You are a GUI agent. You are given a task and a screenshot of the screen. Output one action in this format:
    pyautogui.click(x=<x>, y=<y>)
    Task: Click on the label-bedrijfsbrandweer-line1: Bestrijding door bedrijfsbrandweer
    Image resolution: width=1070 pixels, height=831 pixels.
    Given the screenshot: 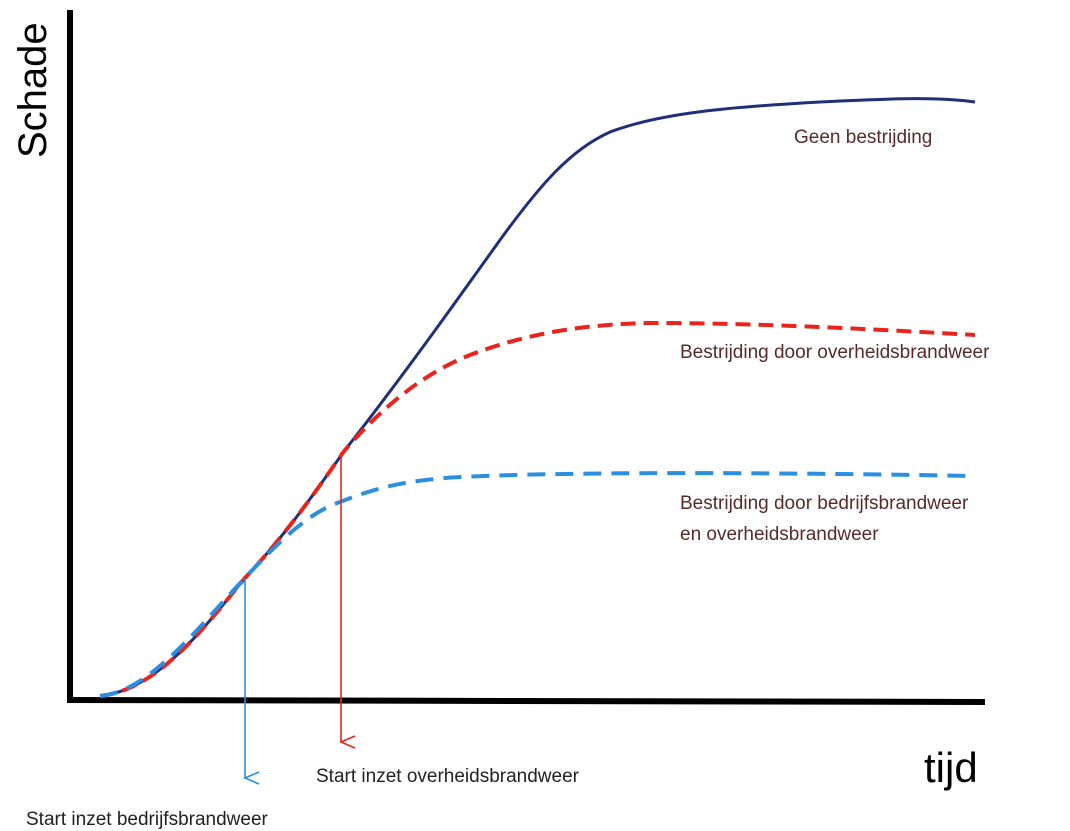 What is the action you would take?
    pyautogui.click(x=824, y=503)
    